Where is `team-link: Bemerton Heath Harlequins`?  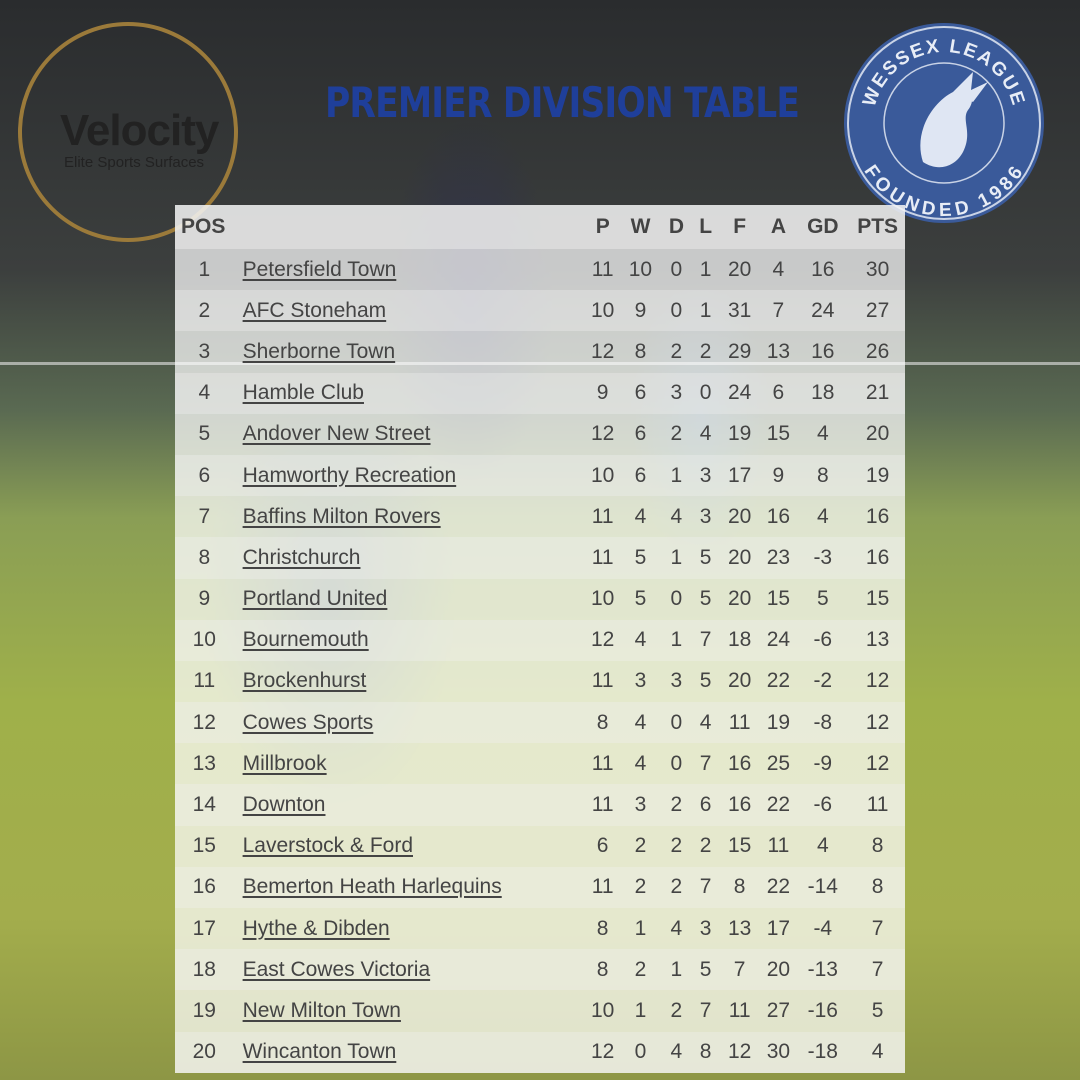
team-link: Bemerton Heath Harlequins is located at coordinates (372, 887).